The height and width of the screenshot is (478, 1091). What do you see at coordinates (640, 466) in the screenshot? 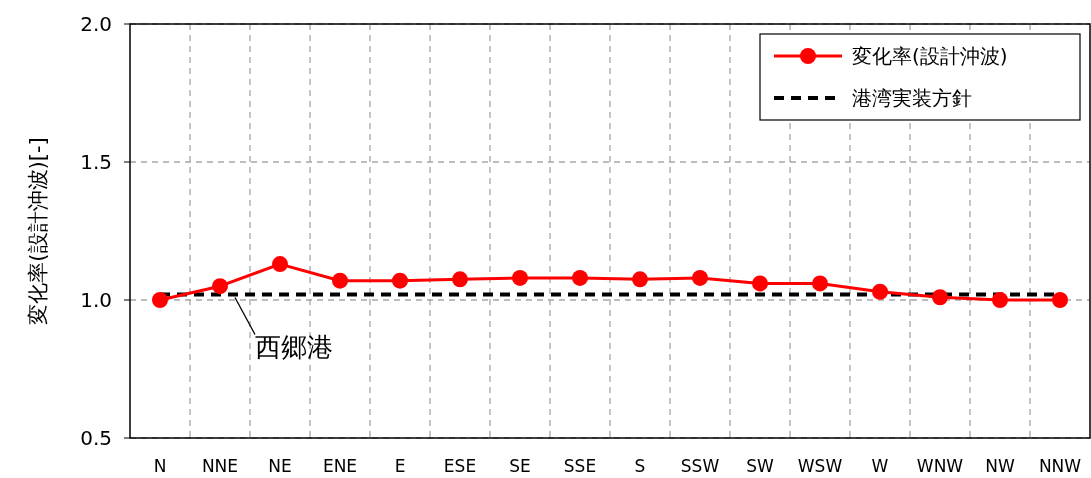
I see `x-tick-label: S` at bounding box center [640, 466].